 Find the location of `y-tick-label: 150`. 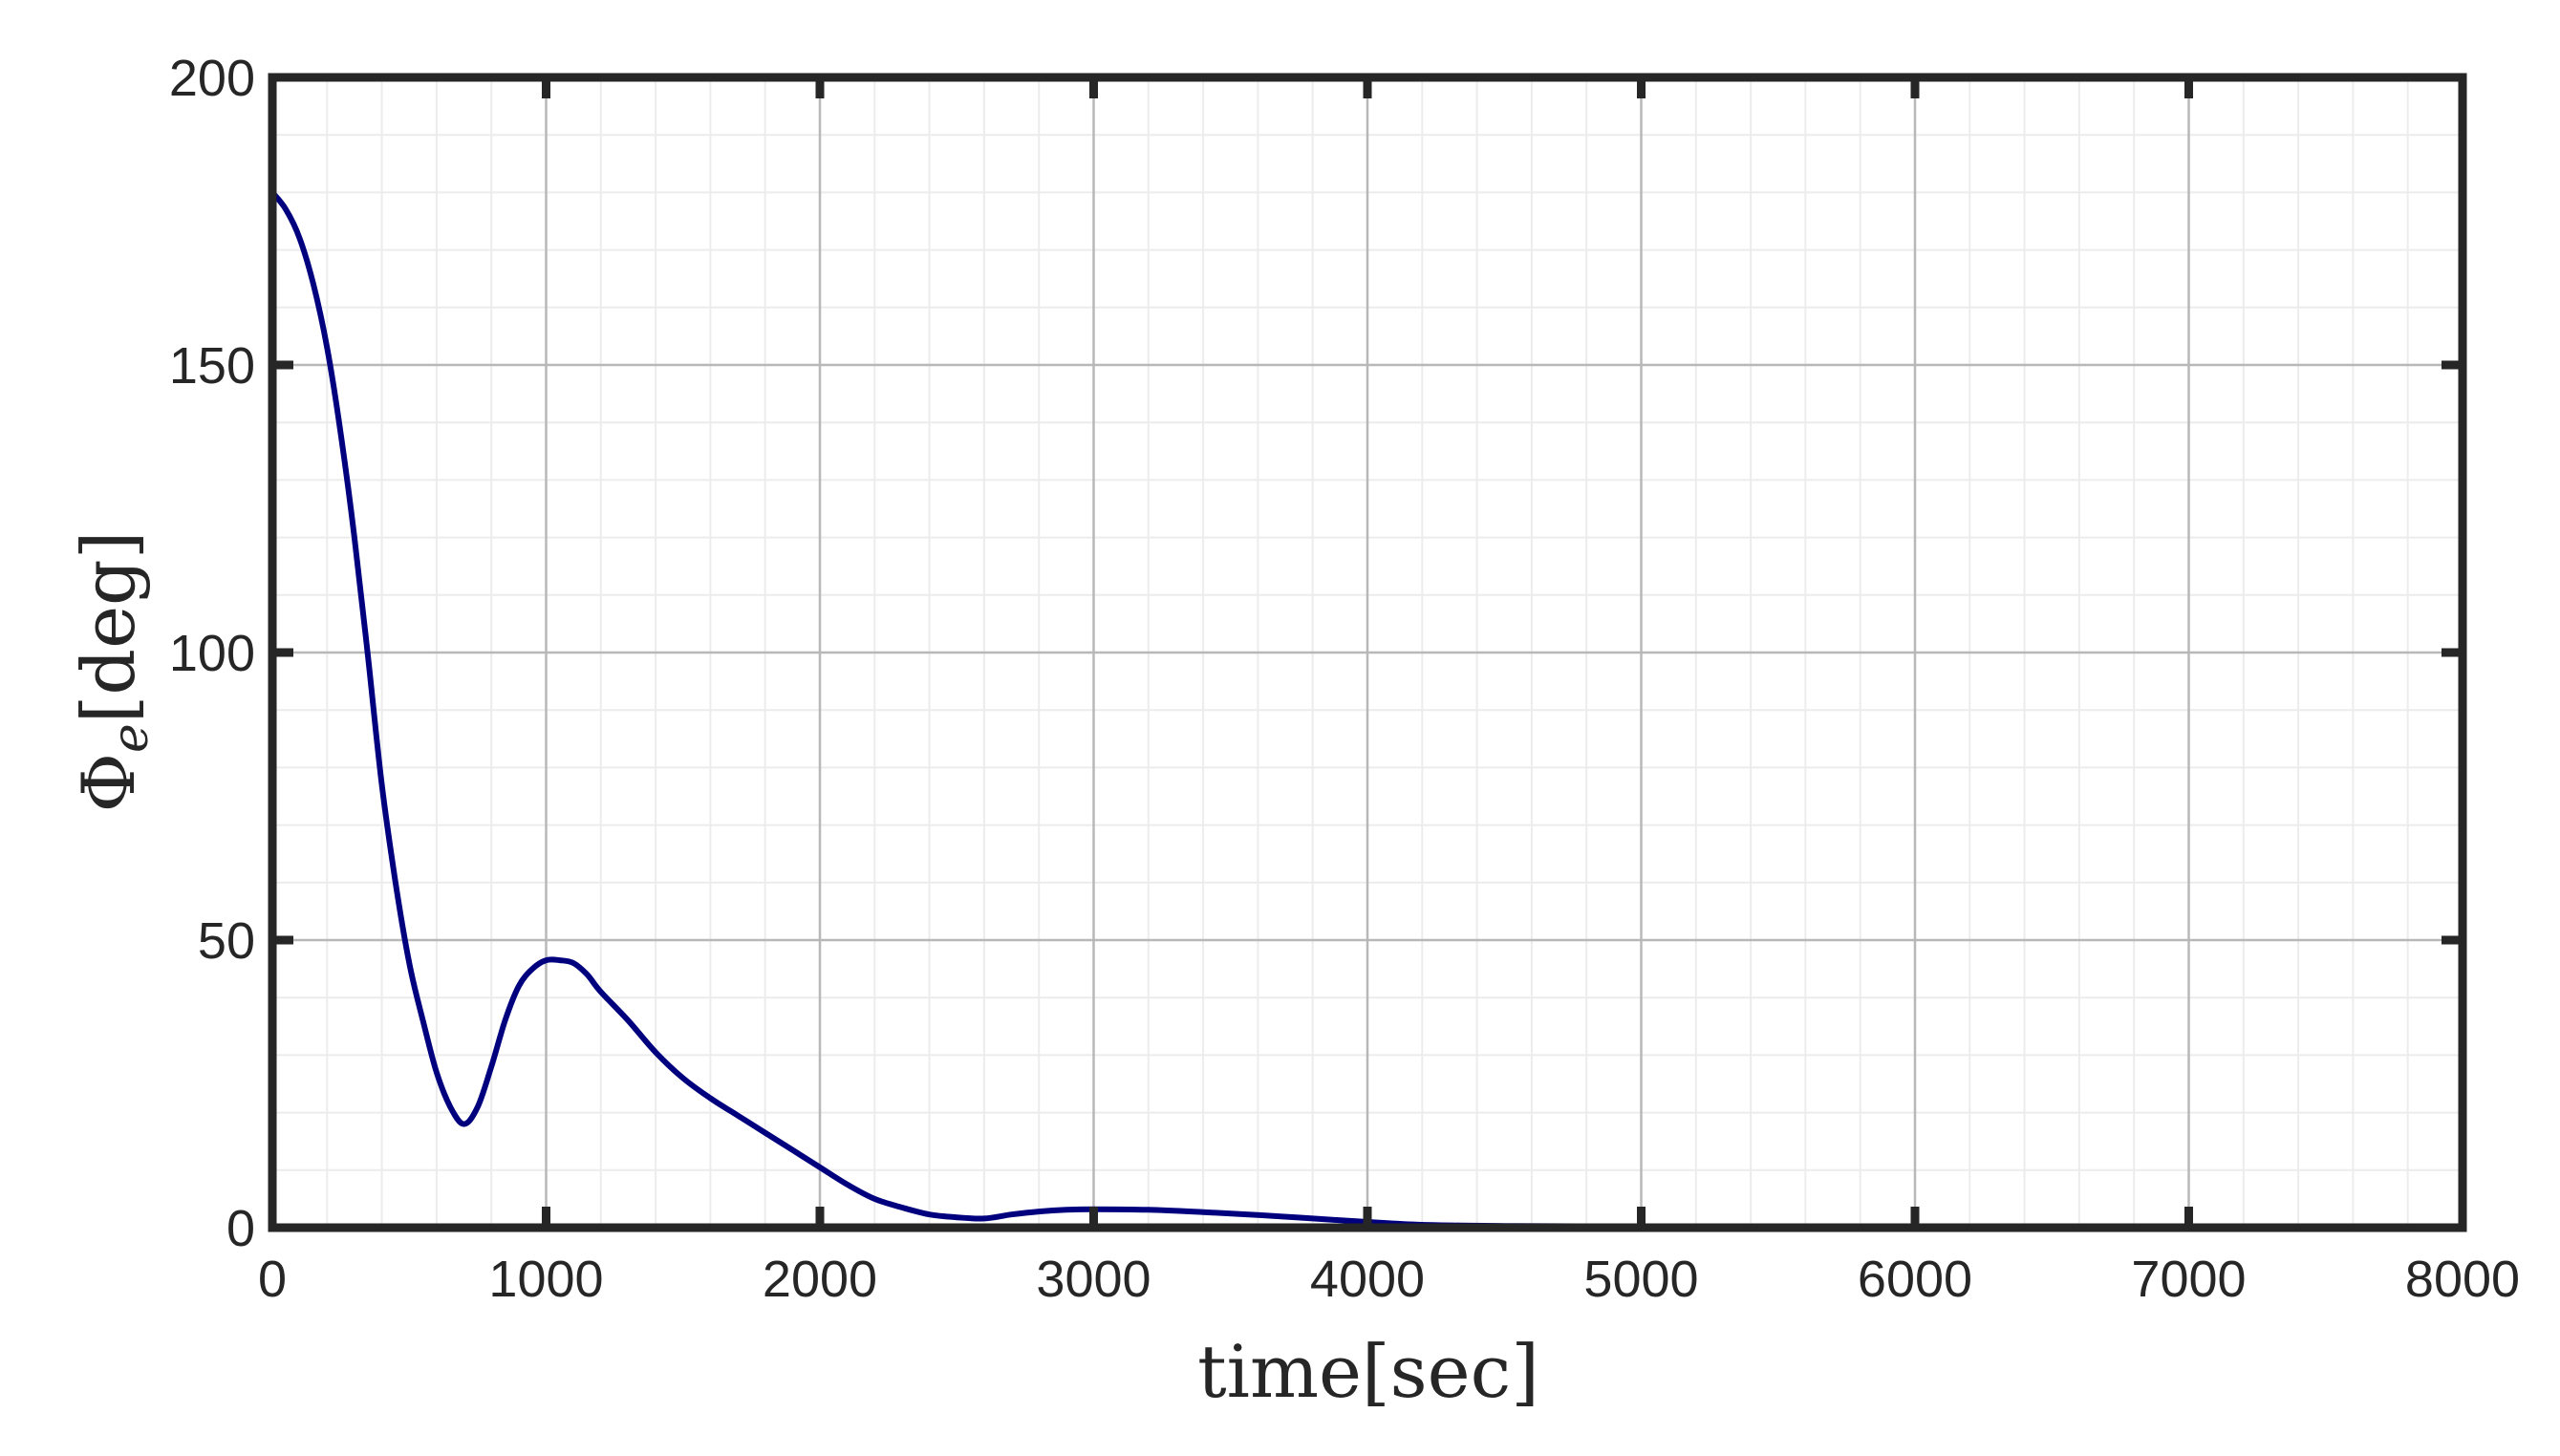

y-tick-label: 150 is located at coordinates (212, 366).